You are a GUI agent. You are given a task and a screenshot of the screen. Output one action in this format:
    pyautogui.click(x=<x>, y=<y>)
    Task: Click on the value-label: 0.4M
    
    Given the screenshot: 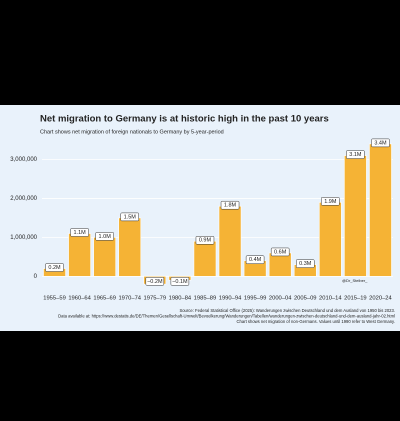 What is the action you would take?
    pyautogui.click(x=255, y=260)
    